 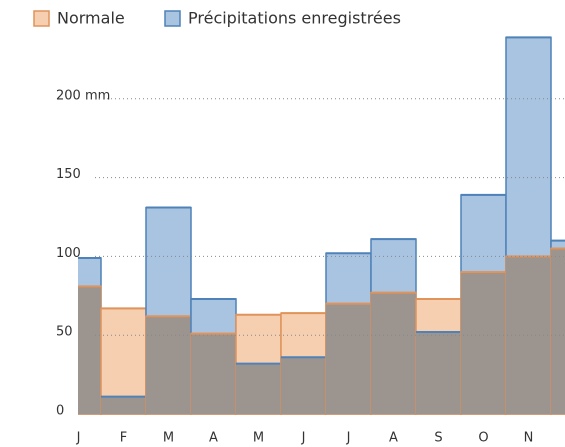 What do you see at coordinates (438, 438) in the screenshot?
I see `x-tick-label: S` at bounding box center [438, 438].